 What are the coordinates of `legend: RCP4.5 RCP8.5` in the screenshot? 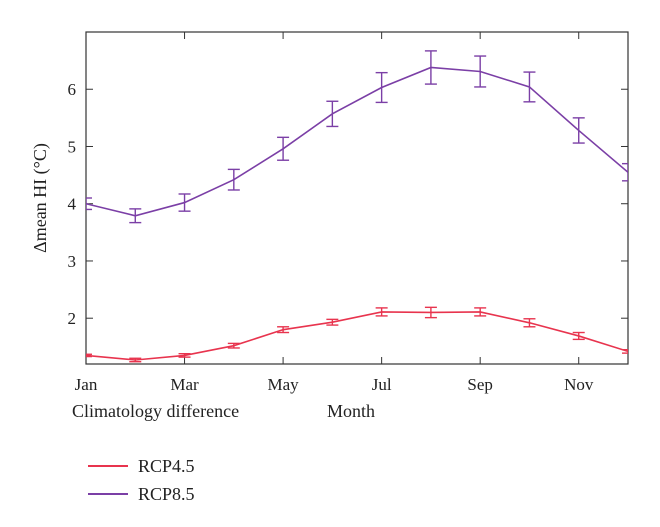 It's located at (141, 480).